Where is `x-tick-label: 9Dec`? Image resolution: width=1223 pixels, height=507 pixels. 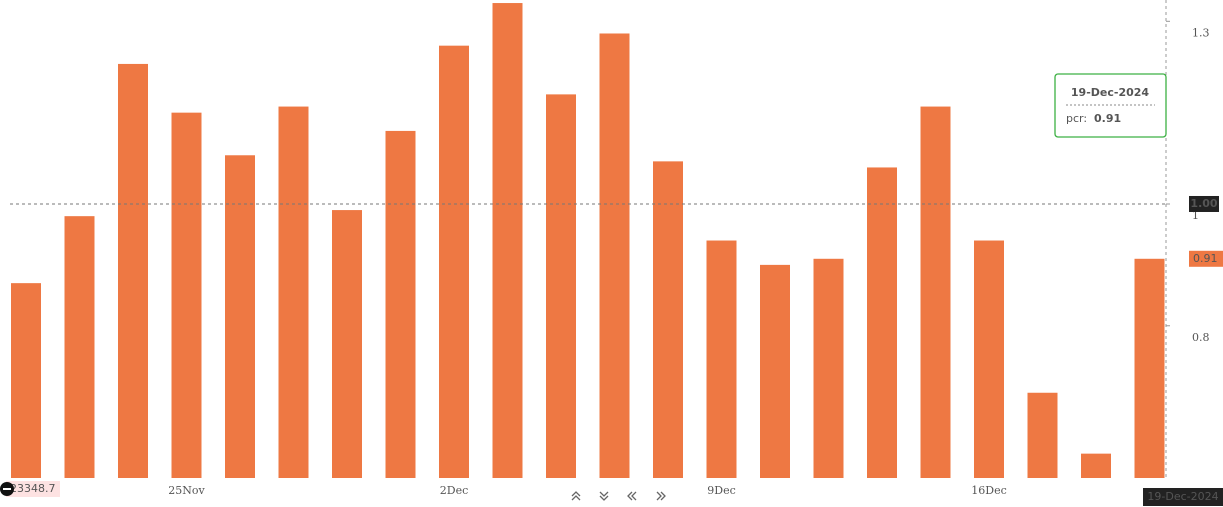
x-tick-label: 9Dec is located at coordinates (721, 490).